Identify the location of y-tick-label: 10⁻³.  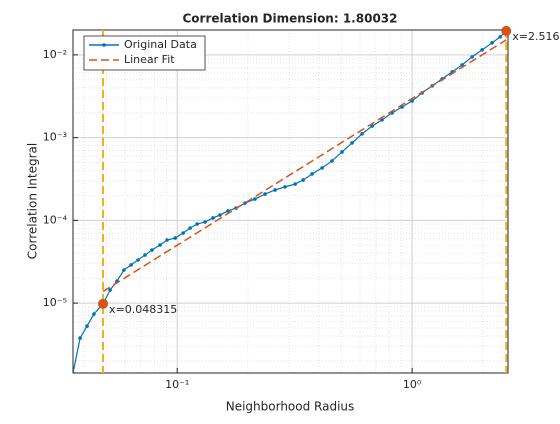
(55, 137).